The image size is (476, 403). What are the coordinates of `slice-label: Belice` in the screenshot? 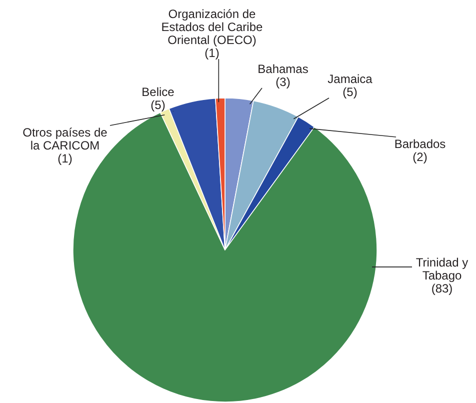 It's located at (158, 92).